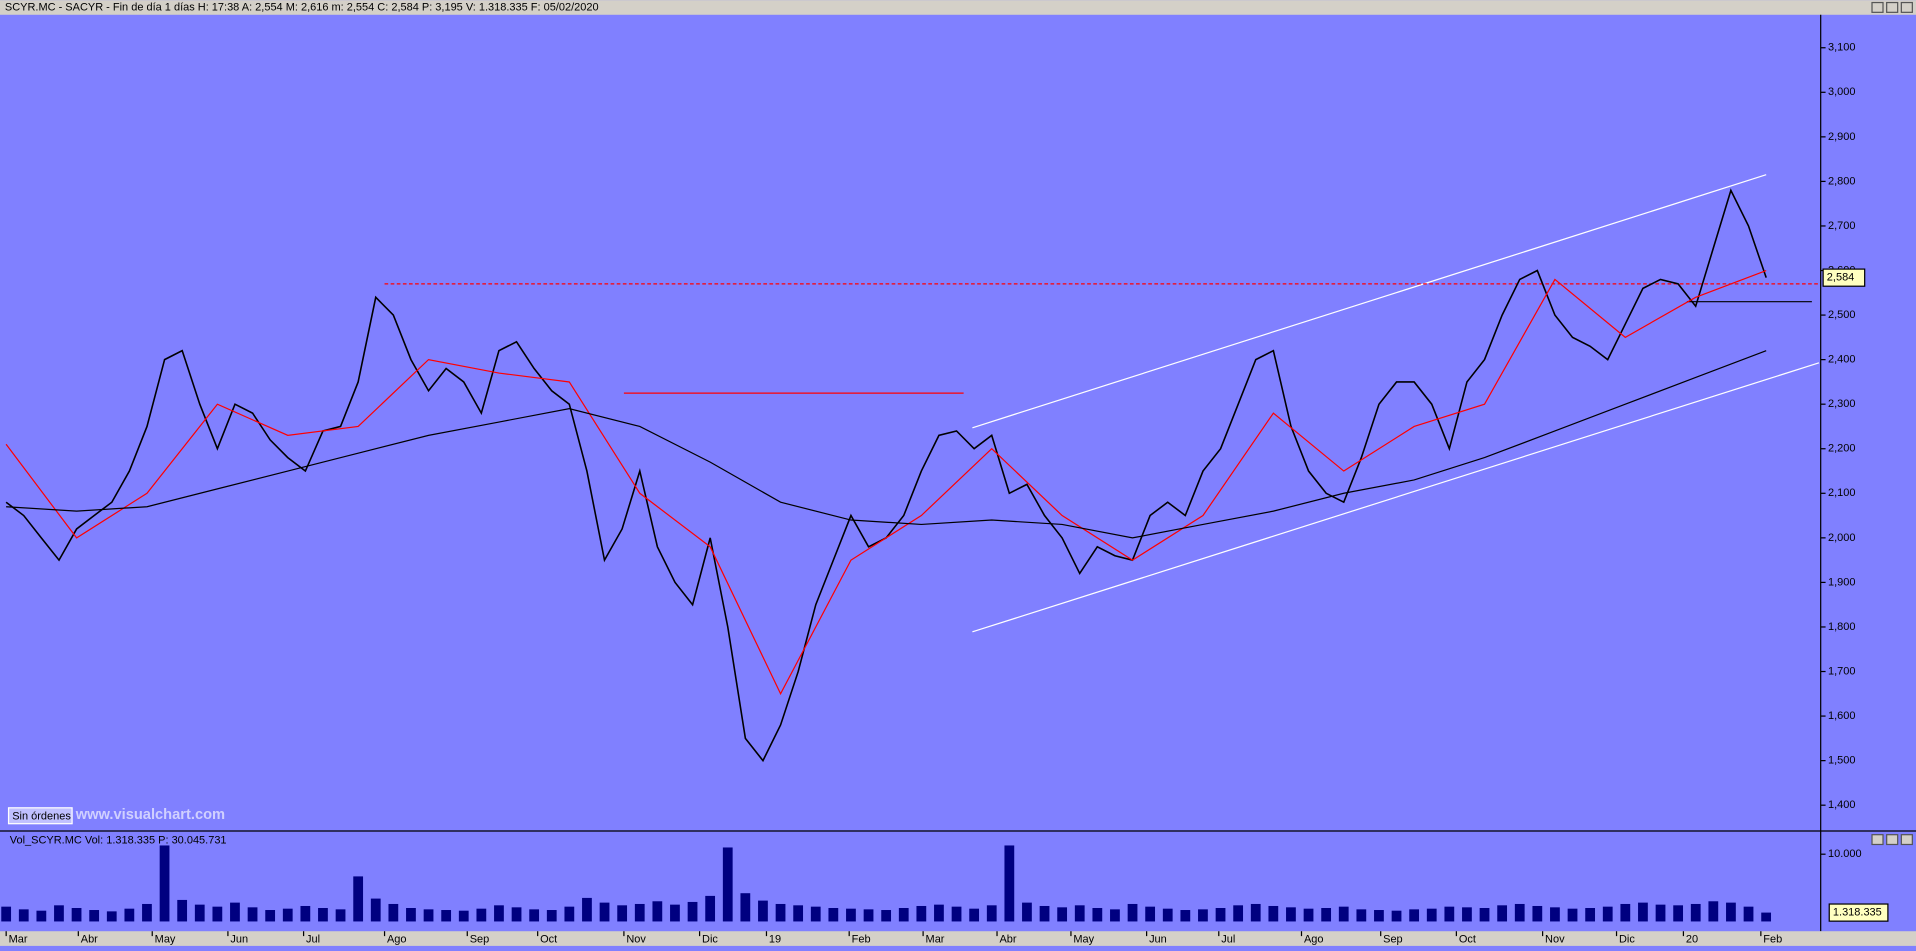 The height and width of the screenshot is (951, 1916). I want to click on y-tick-label: 3,100, so click(1842, 48).